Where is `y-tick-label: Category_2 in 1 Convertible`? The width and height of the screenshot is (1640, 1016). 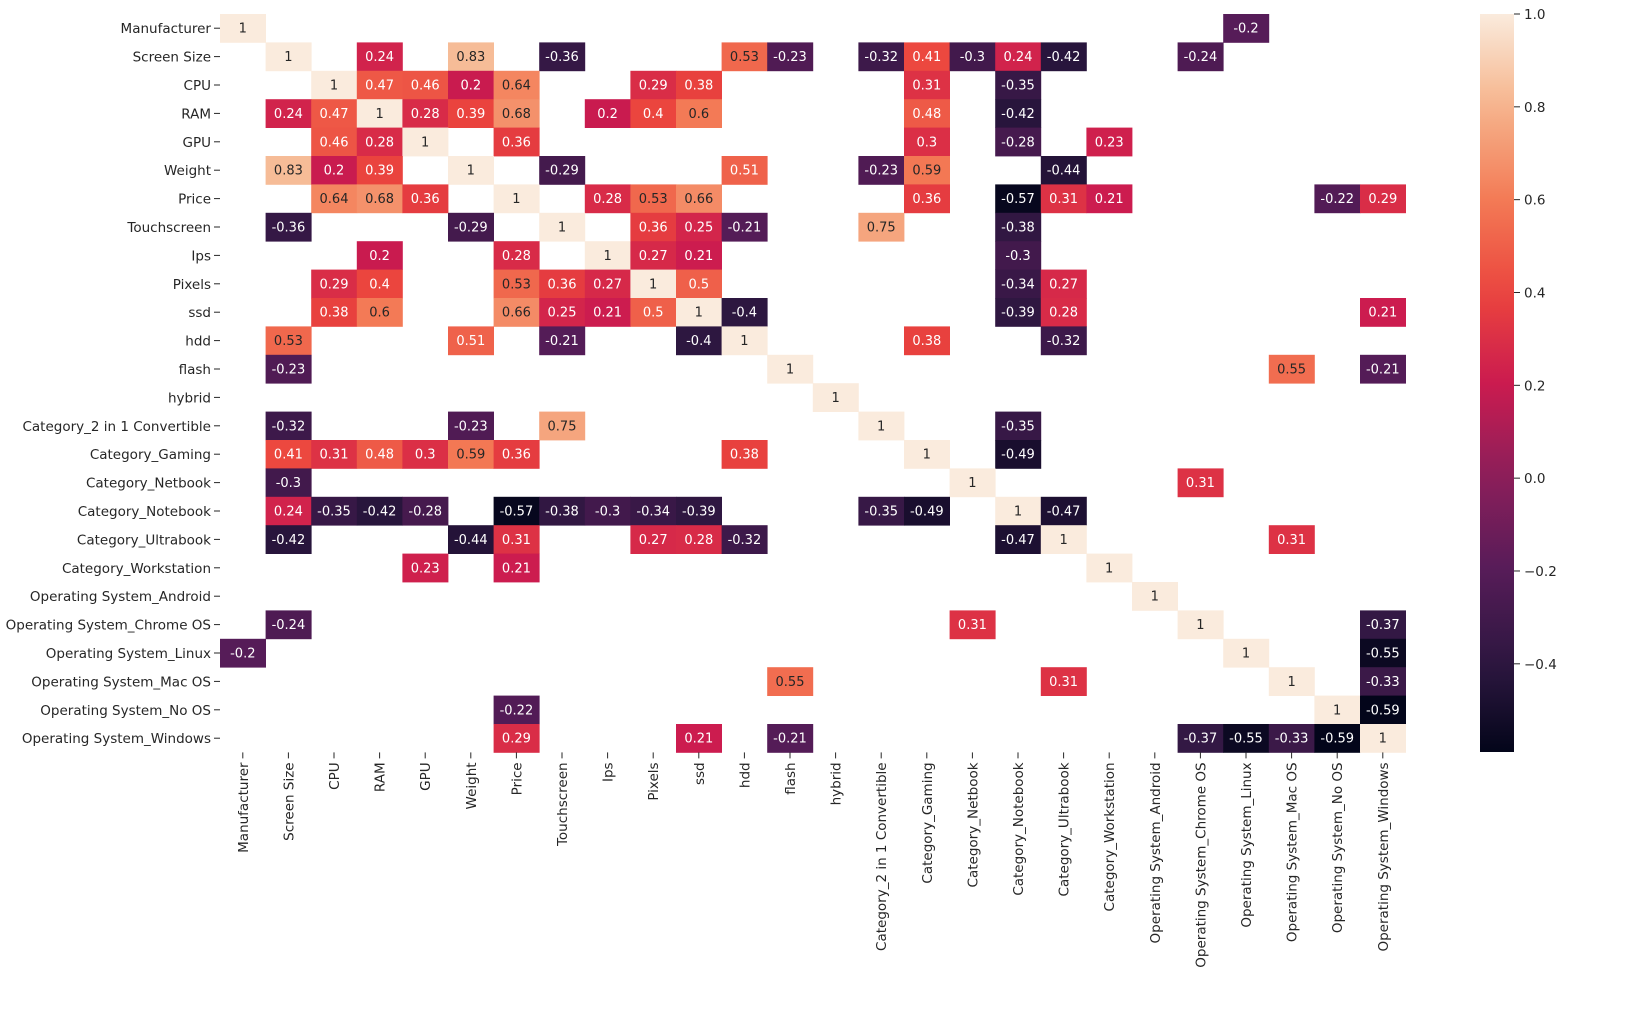
y-tick-label: Category_2 in 1 Convertible is located at coordinates (116, 427).